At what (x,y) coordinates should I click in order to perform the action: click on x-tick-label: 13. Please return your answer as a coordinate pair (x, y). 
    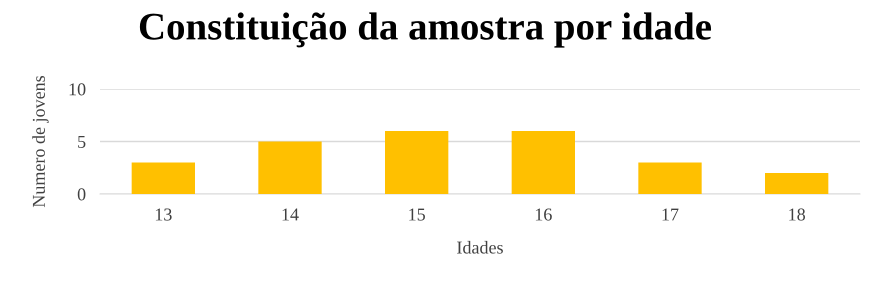
    Looking at the image, I should click on (164, 214).